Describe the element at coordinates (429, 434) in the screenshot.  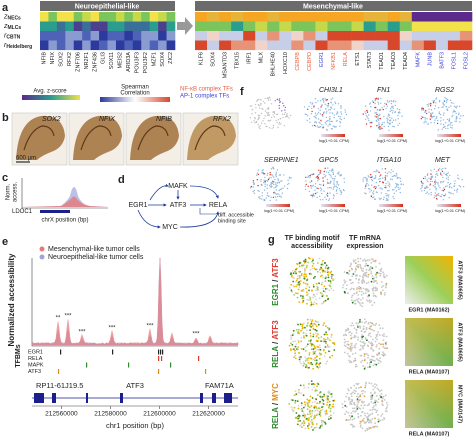
I see `axis-label: RELA (MA0107)` at that location.